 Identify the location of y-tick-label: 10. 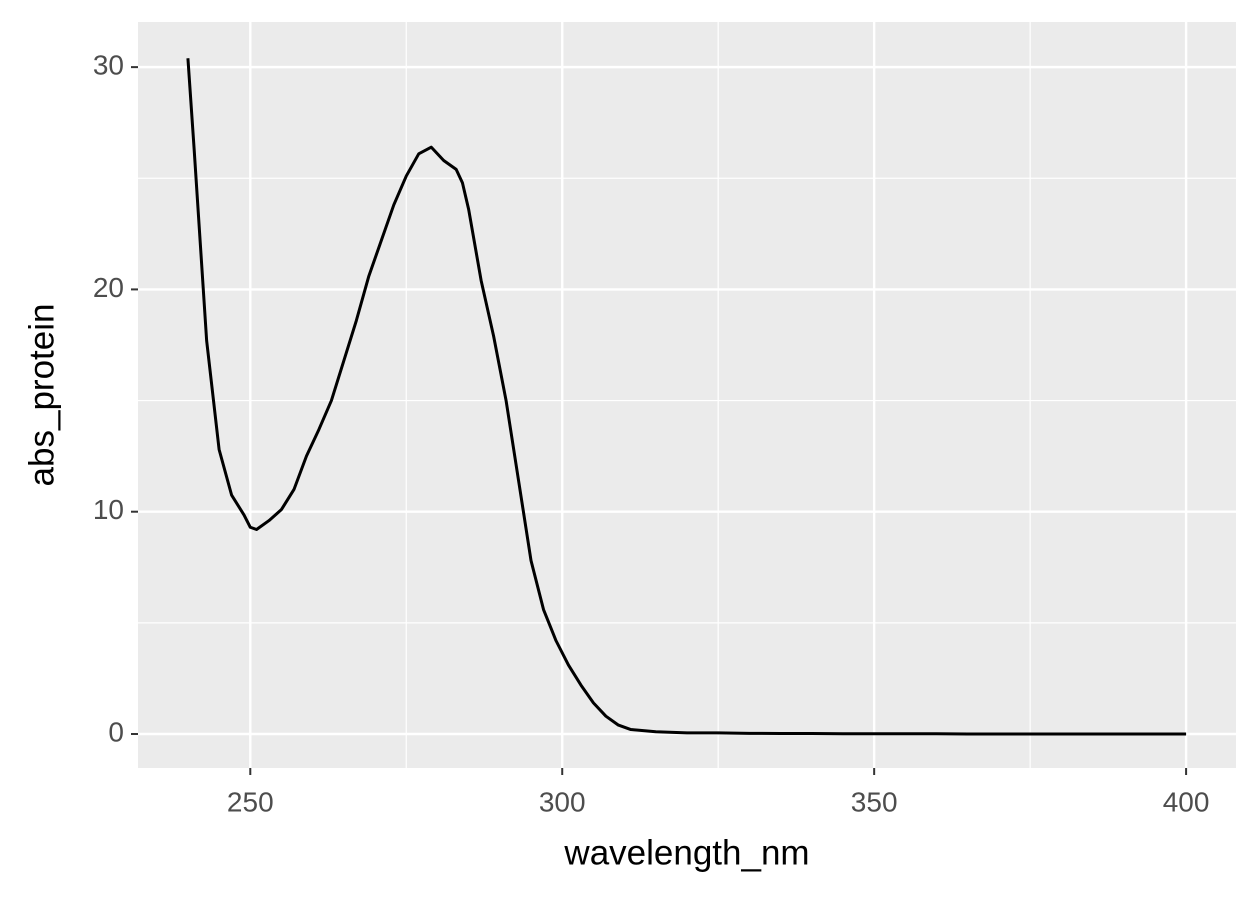
(108, 509).